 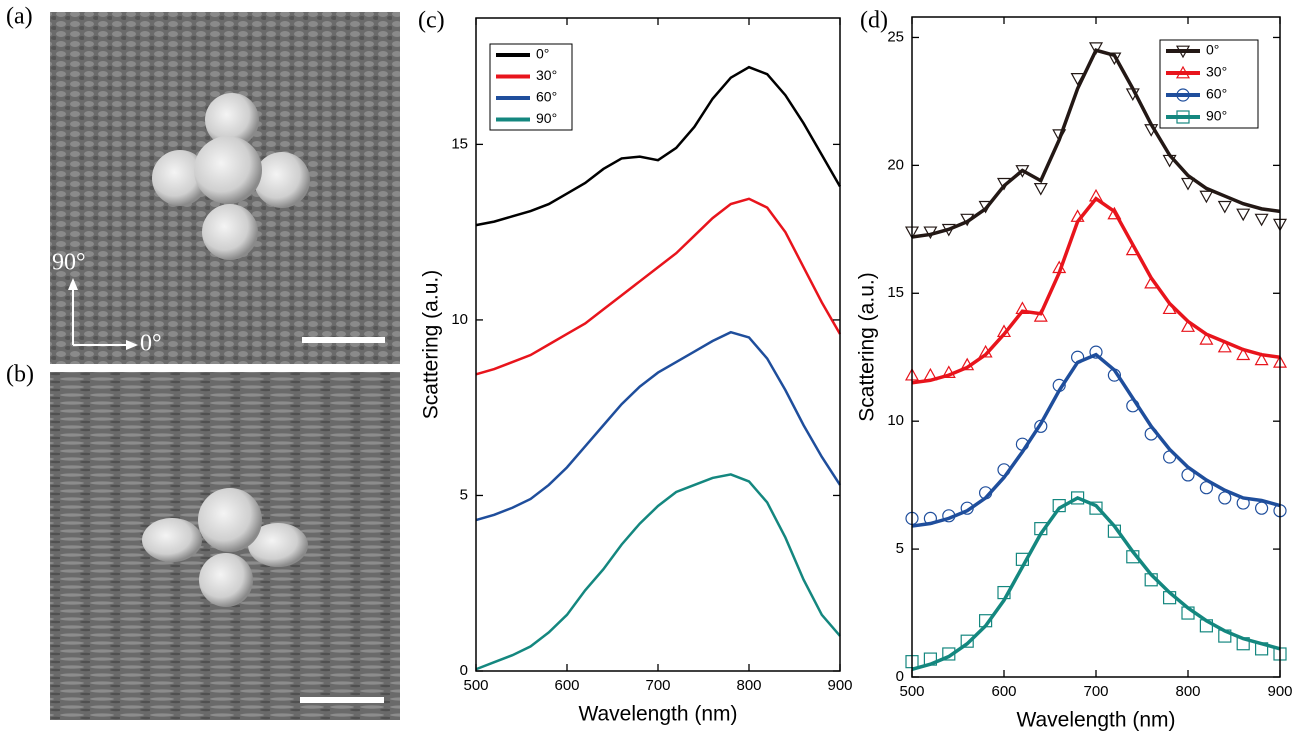 What do you see at coordinates (225, 188) in the screenshot?
I see `sem-image-a` at bounding box center [225, 188].